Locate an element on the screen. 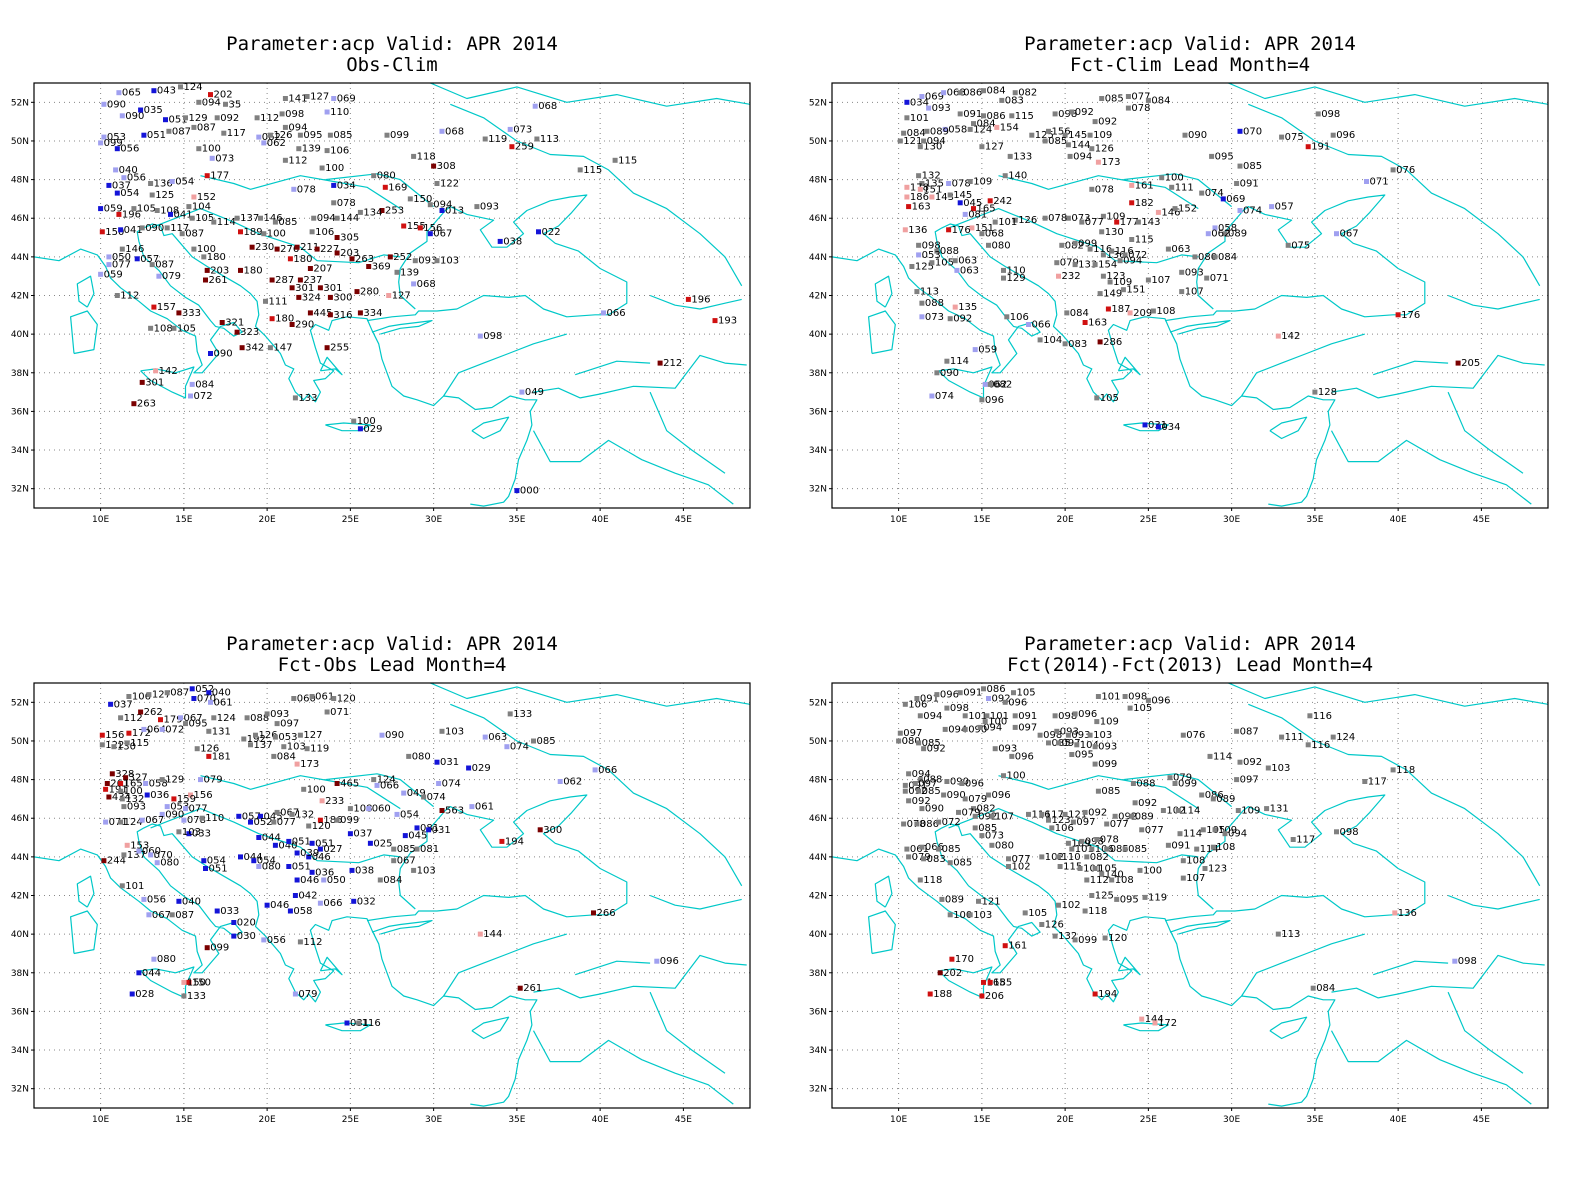 The image size is (1596, 1200). station-value-label: 050 is located at coordinates (121, 257).